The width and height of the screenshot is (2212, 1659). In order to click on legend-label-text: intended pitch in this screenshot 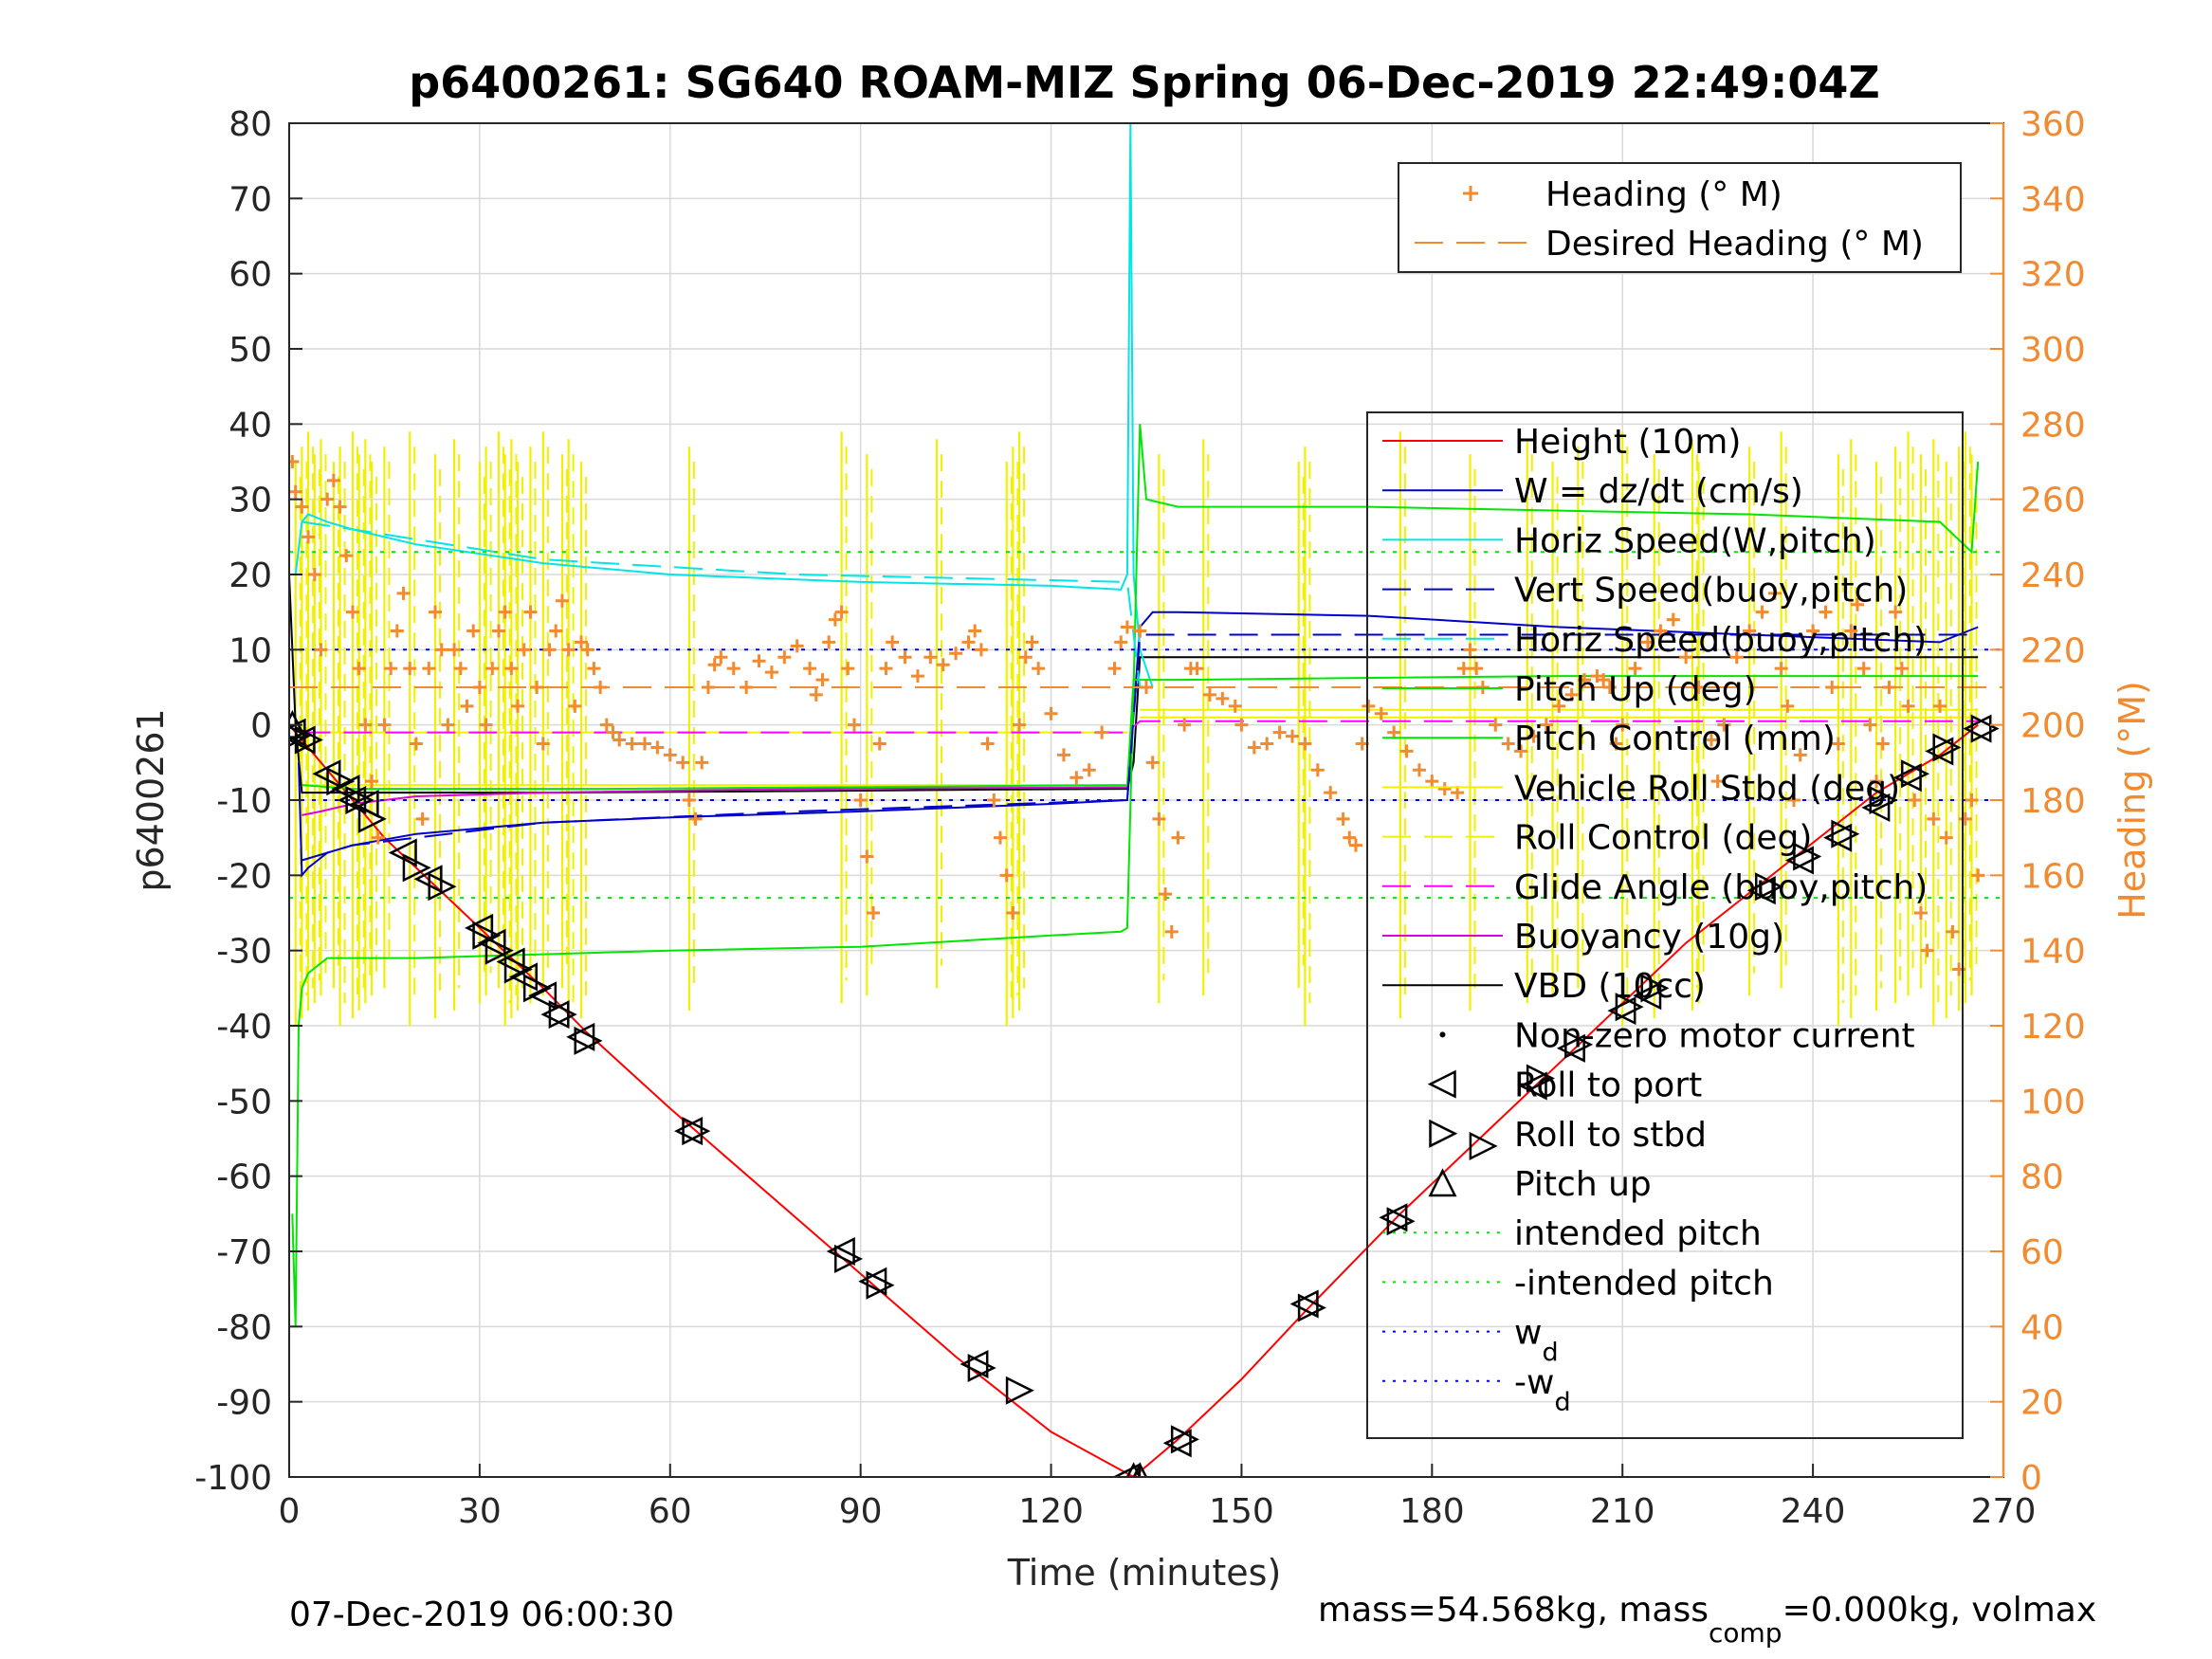, I will do `click(1638, 1233)`.